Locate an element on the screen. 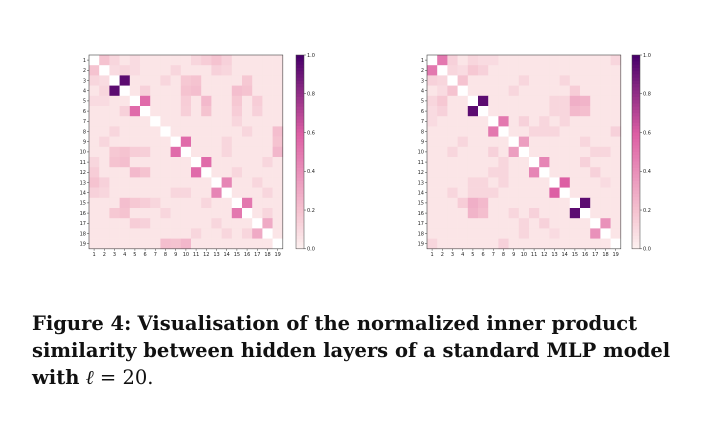 The height and width of the screenshot is (424, 720). x-tick-label: 18 is located at coordinates (605, 255).